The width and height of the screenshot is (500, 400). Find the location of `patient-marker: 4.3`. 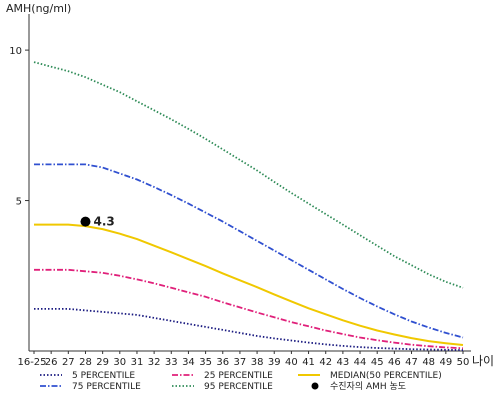

patient-marker: 4.3 is located at coordinates (97, 222).